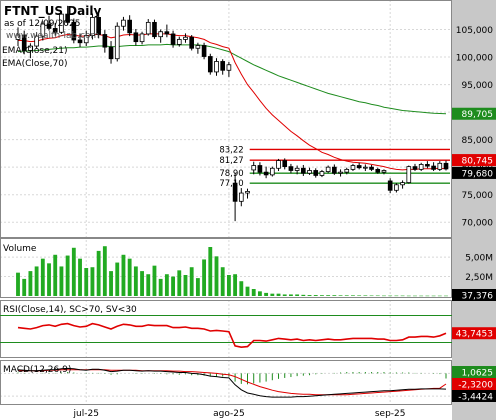 The width and height of the screenshot is (496, 420). What do you see at coordinates (478, 224) in the screenshot?
I see `price-tick-7: 70,000` at bounding box center [478, 224].